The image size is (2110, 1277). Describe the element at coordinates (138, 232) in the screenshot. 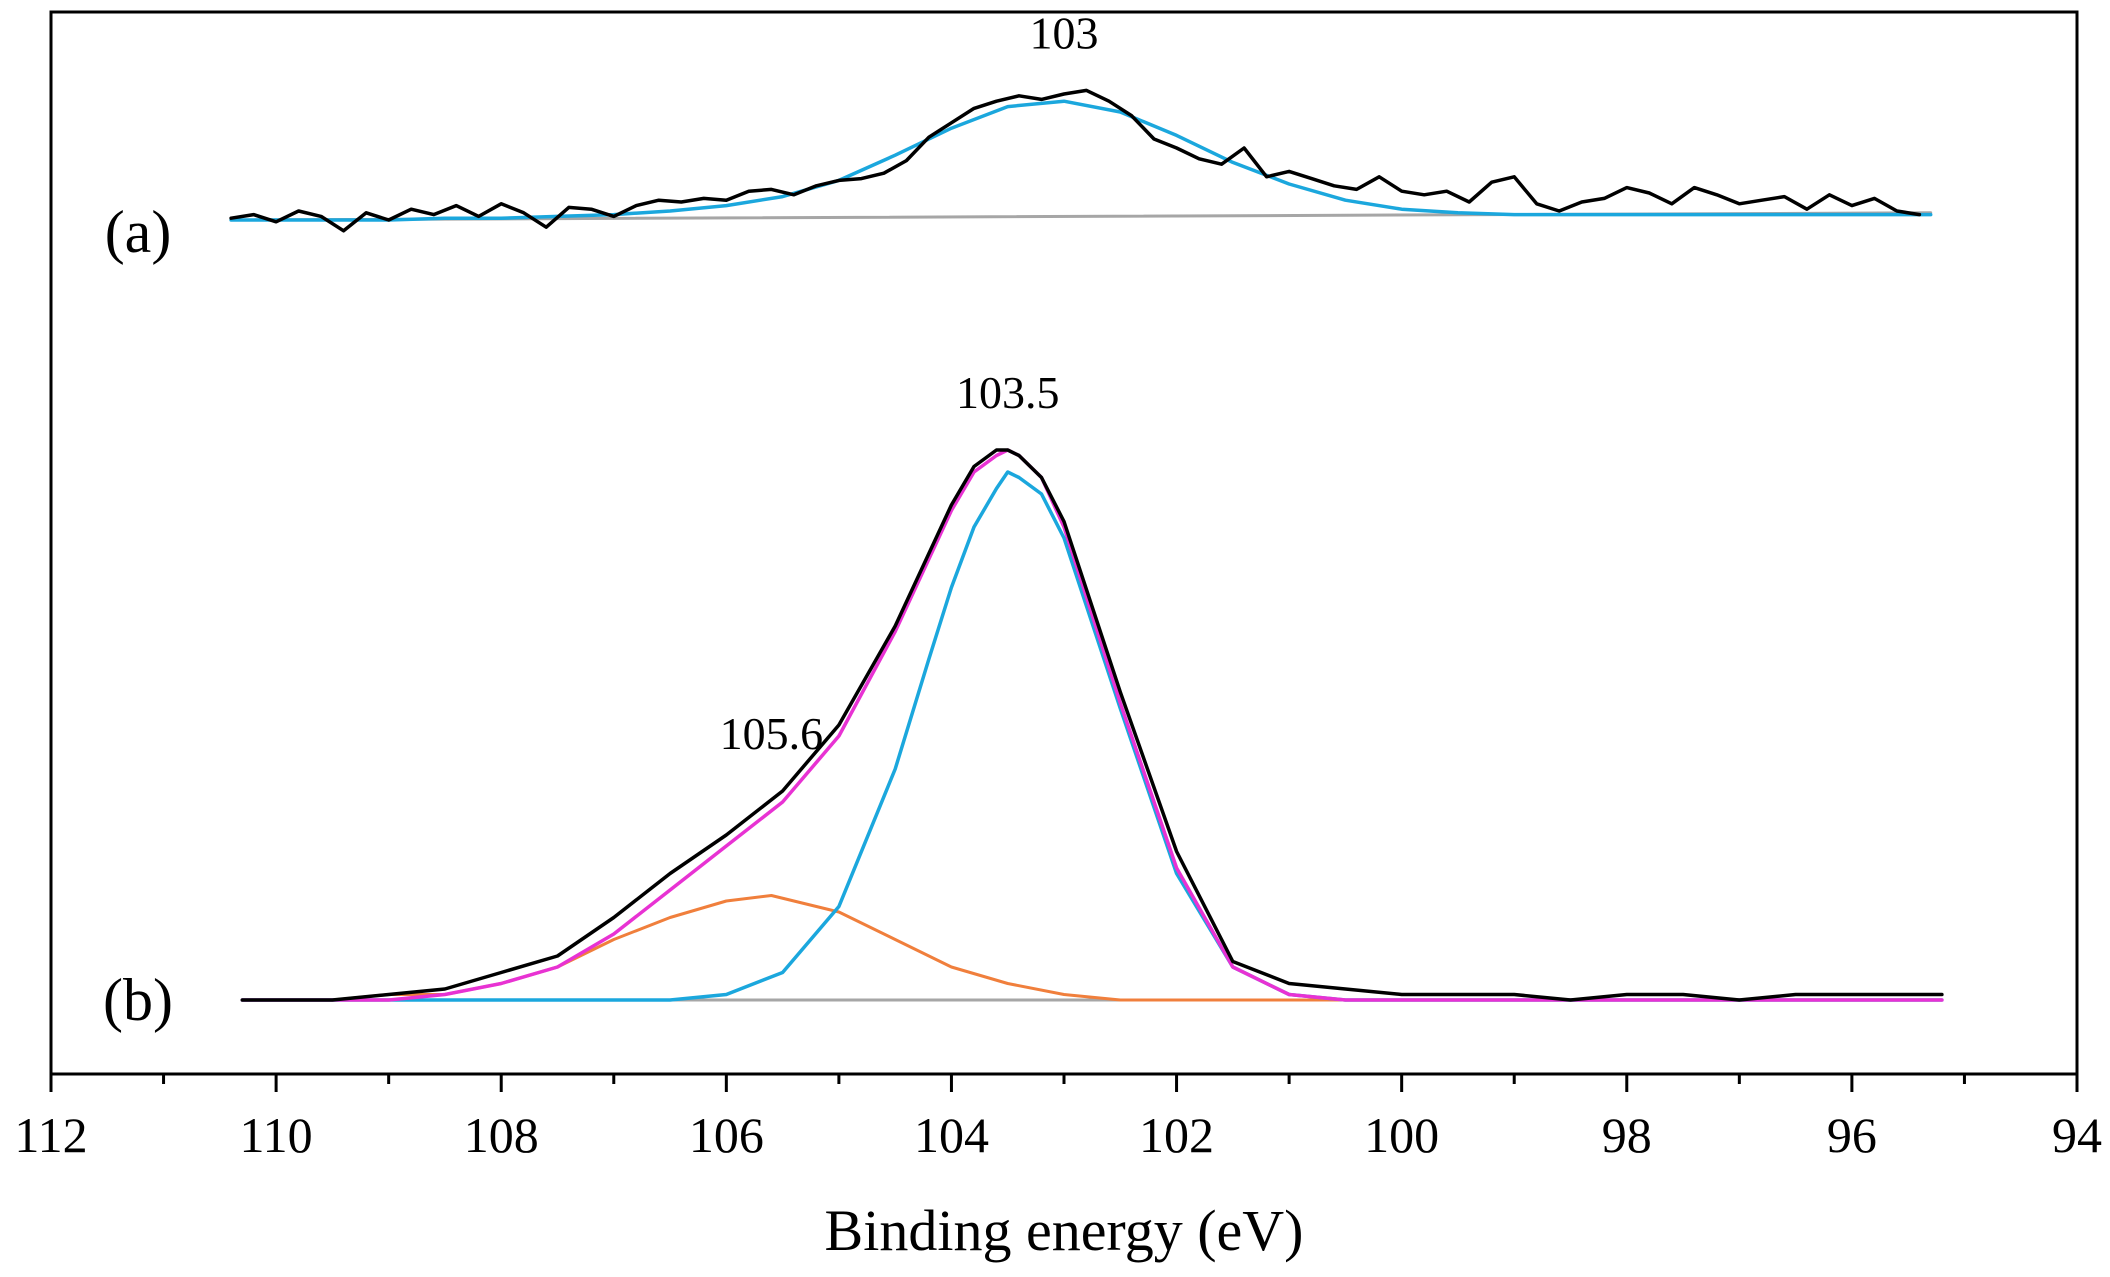

I see `panel-label: (a)` at that location.